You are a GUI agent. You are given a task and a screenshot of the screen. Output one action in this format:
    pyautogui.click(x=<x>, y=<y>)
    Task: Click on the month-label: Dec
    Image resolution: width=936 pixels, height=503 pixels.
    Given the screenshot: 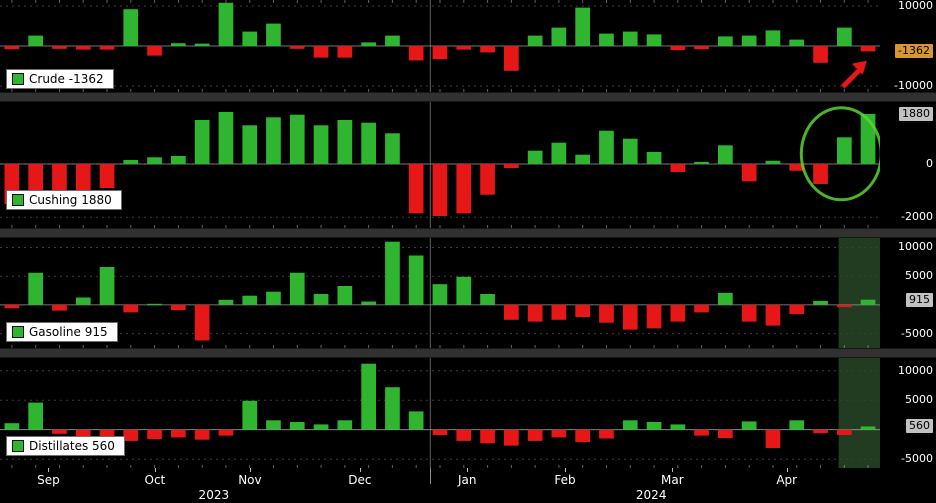 What is the action you would take?
    pyautogui.click(x=360, y=480)
    